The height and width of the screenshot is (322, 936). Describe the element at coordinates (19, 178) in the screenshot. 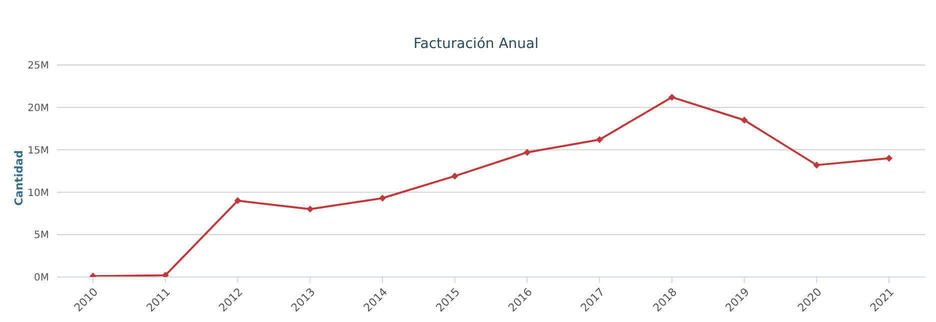

I see `y-axis-title: Cantidad` at that location.